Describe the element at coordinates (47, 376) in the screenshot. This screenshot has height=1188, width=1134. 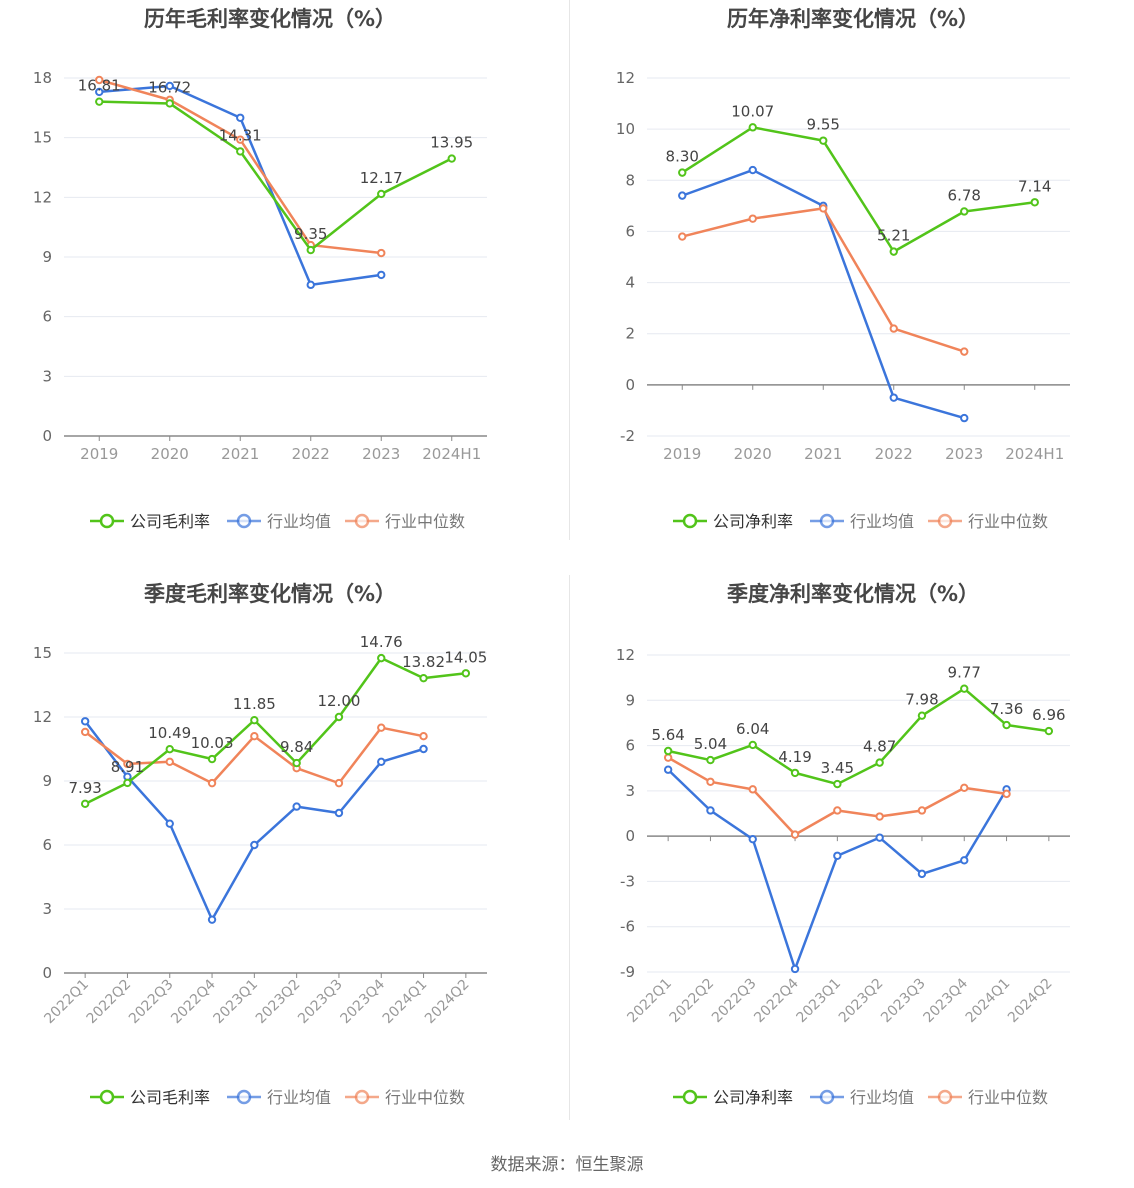
I see `y-tick-label: 3` at that location.